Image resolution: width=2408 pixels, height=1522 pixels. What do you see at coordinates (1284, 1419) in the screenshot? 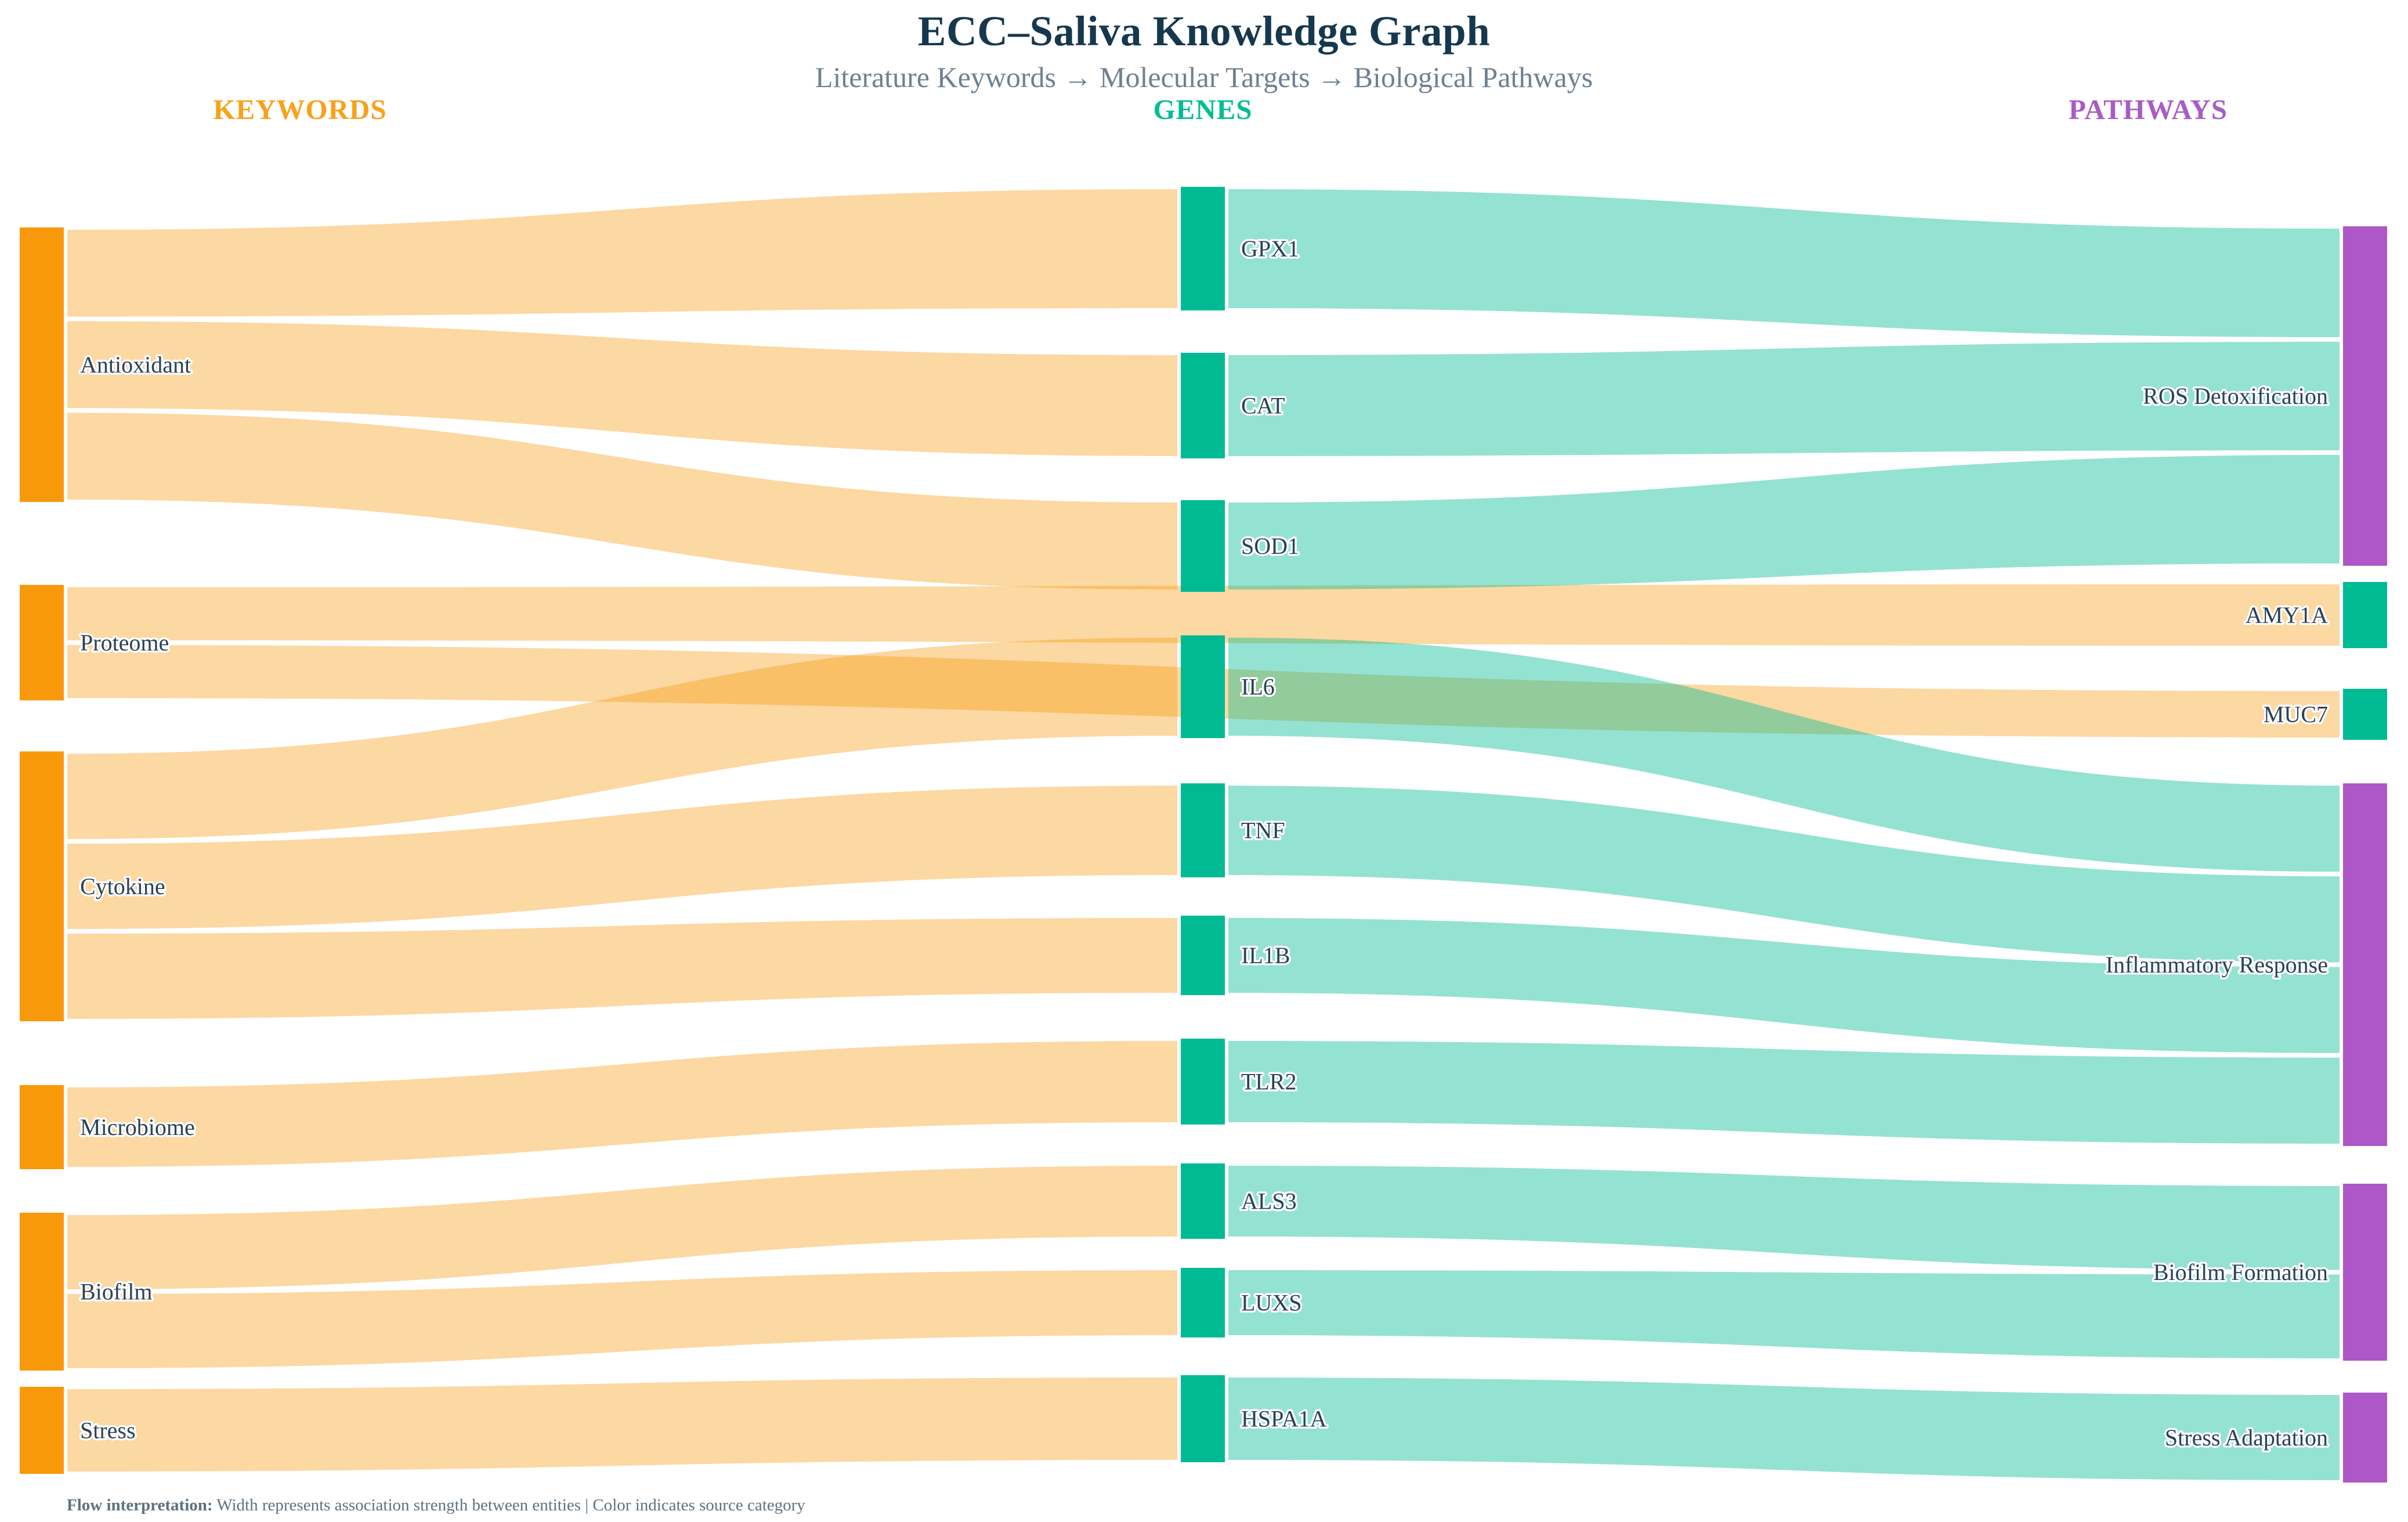
I see `node-label-HSPA1A: HSPA1A` at bounding box center [1284, 1419].